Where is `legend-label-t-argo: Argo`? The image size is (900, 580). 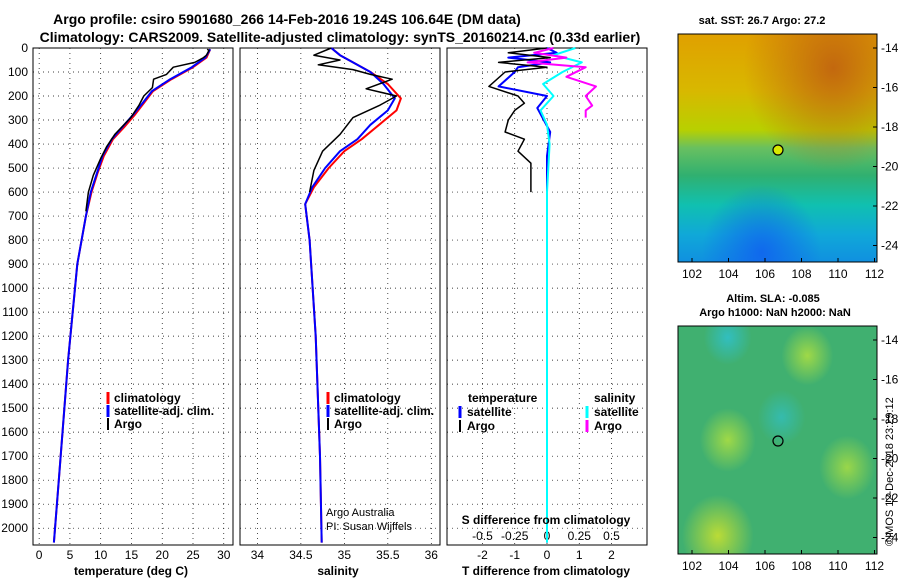
legend-label-t-argo: Argo is located at coordinates (481, 426).